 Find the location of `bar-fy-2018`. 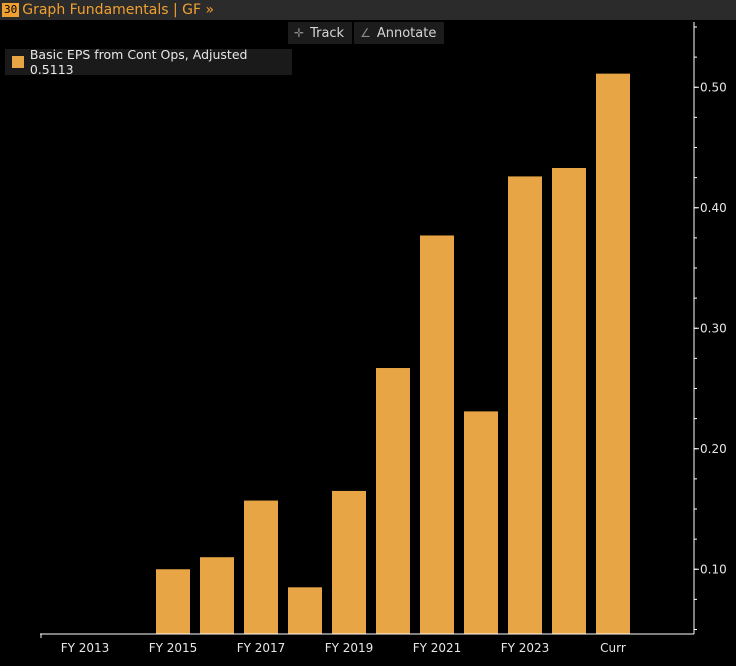

bar-fy-2018 is located at coordinates (305, 610).